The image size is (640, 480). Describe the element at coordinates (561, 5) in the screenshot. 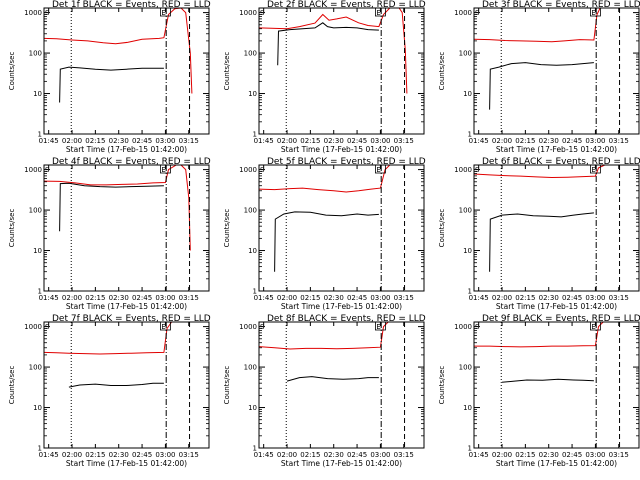

I see `panel-title: Det 3f BLACK = Events, RED = LLD` at that location.